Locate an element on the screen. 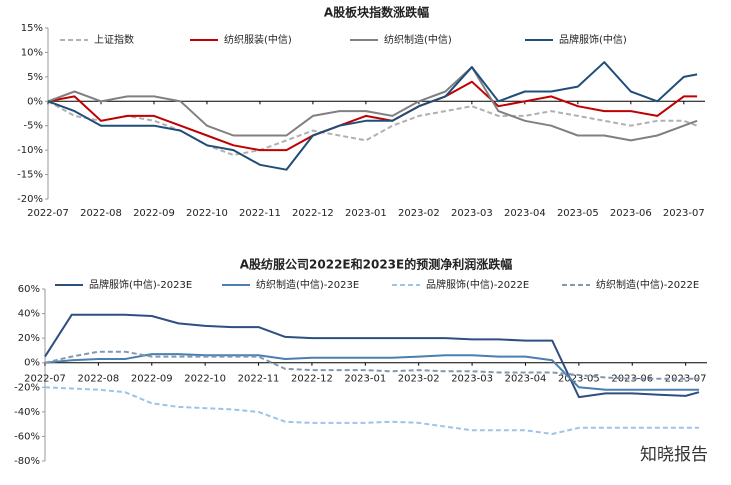 This screenshot has height=485, width=731. y-tick-label: -5% is located at coordinates (33, 126).